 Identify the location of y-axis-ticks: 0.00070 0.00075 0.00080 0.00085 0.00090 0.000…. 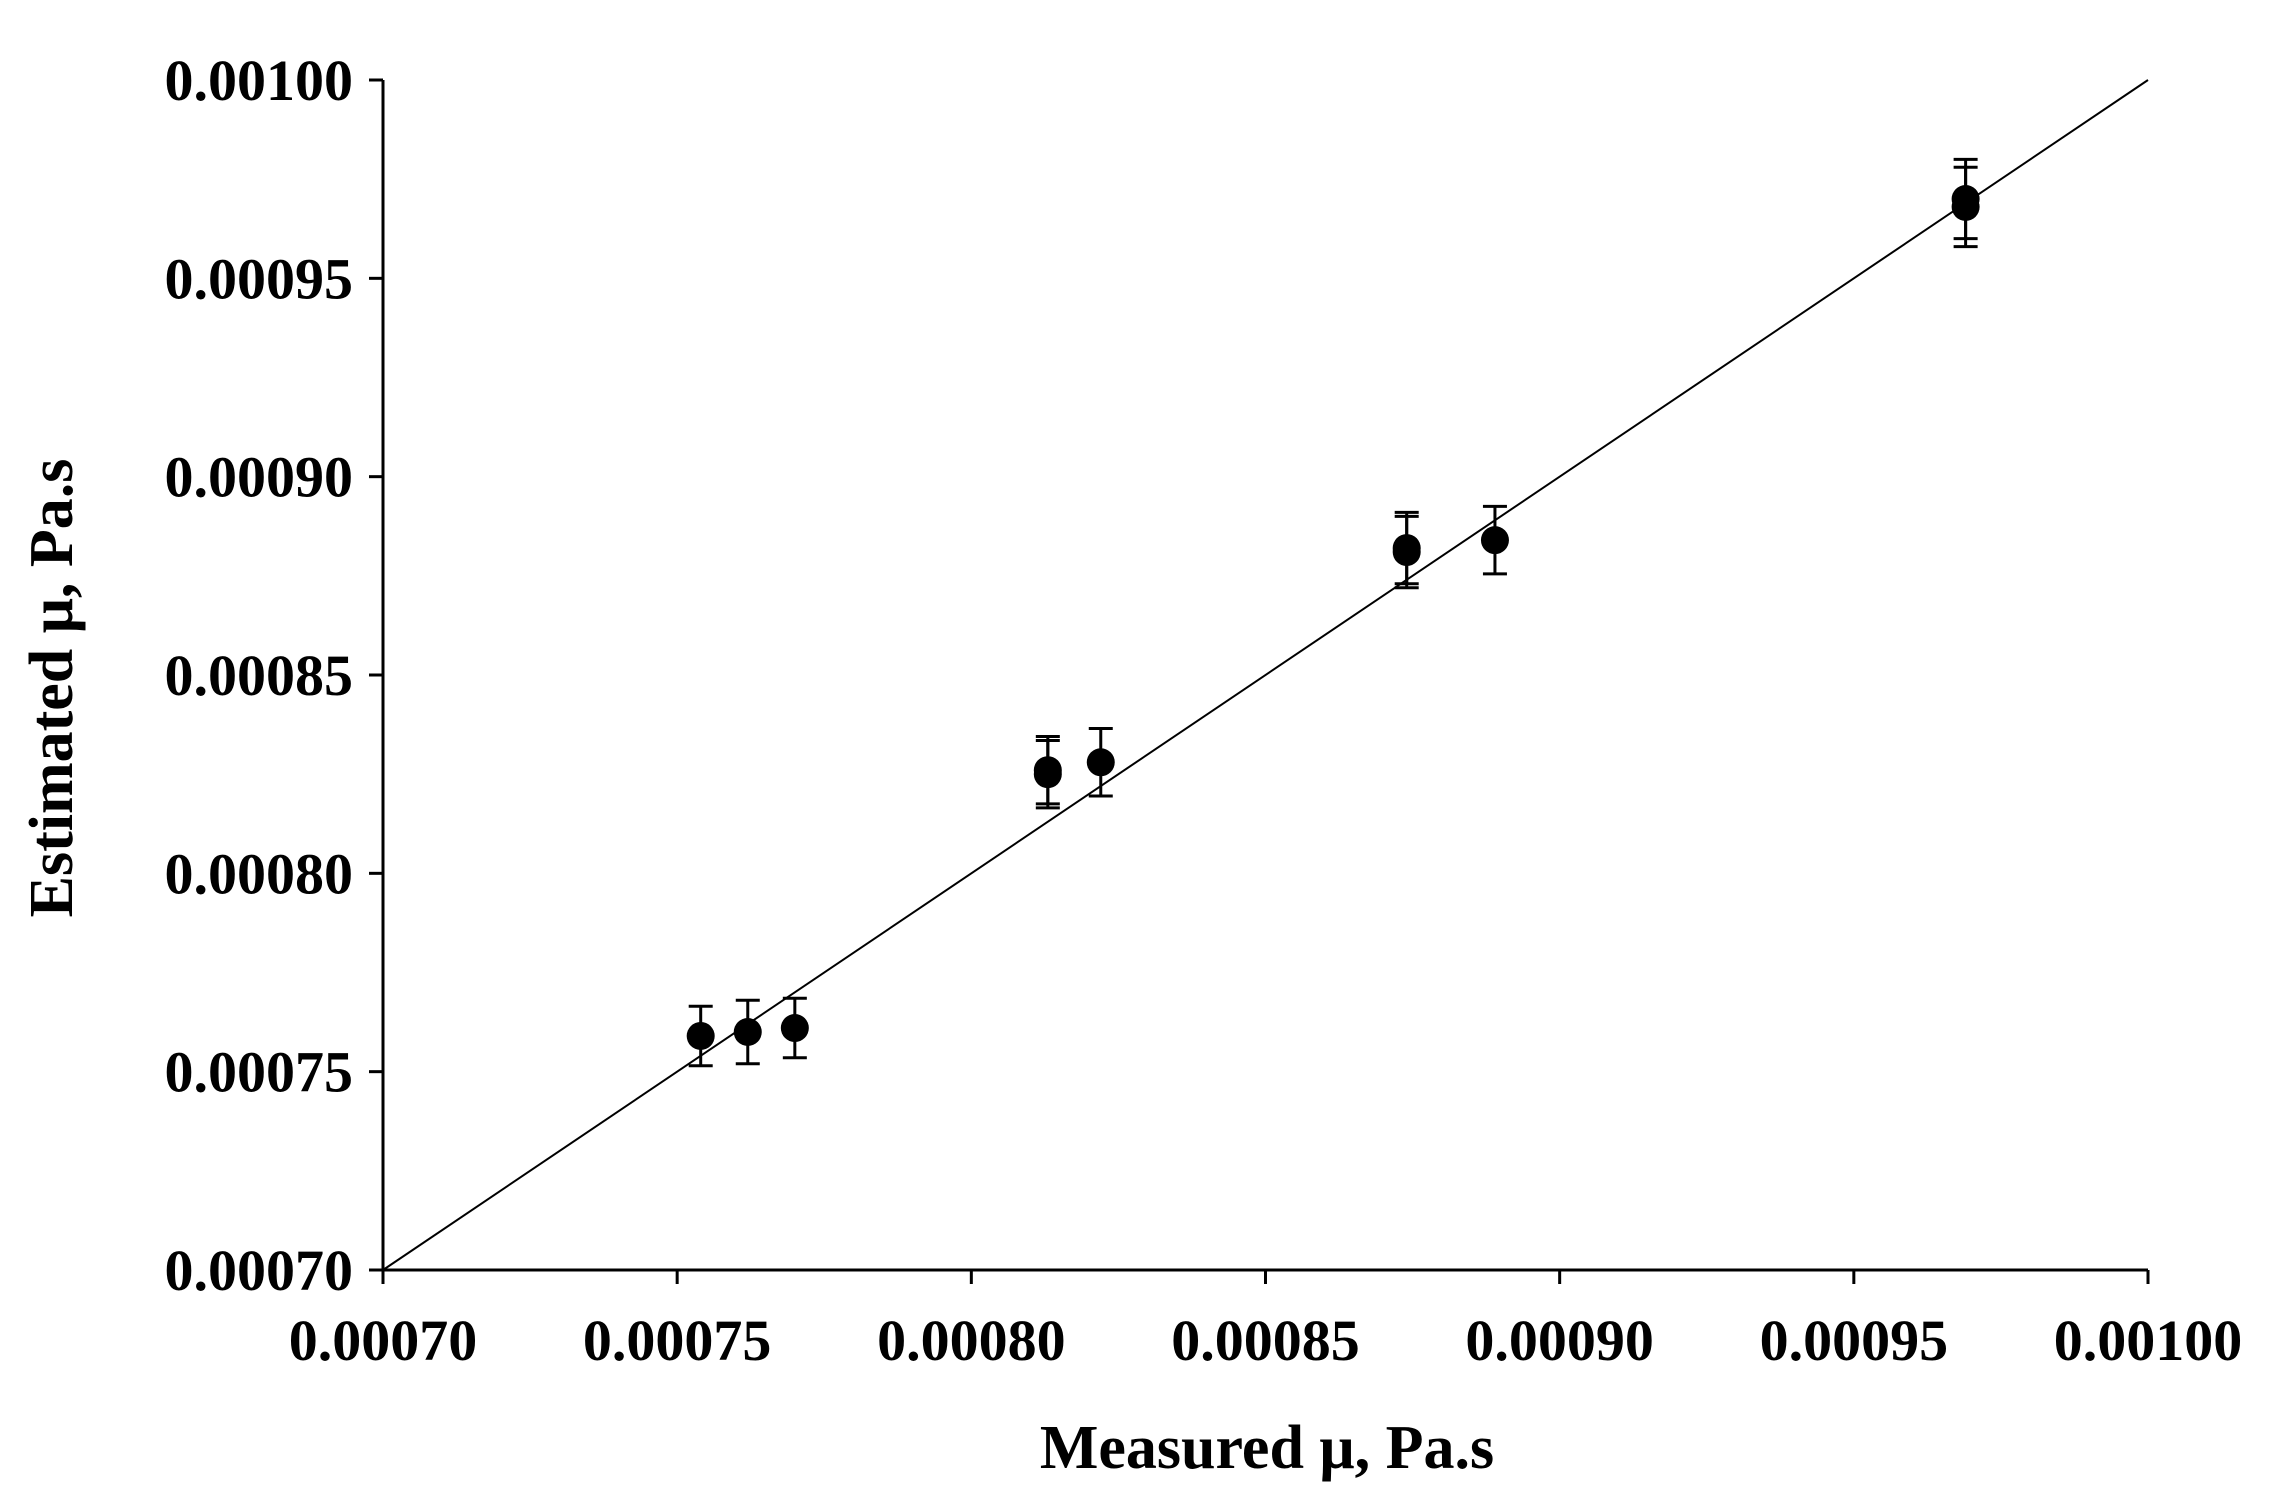
(274, 675).